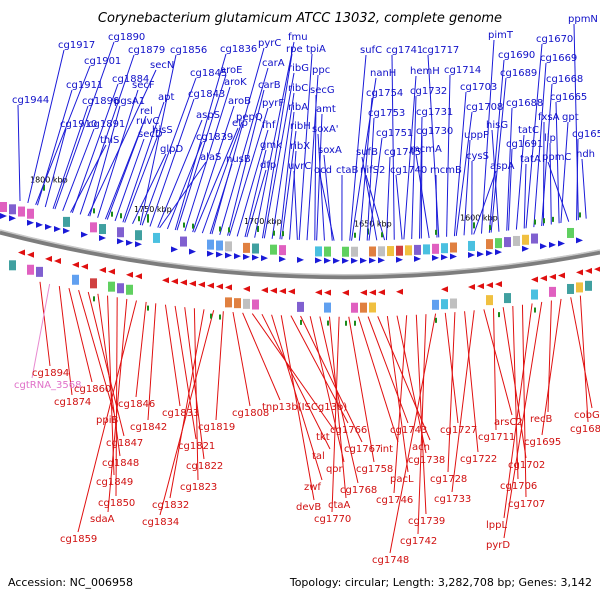 This screenshot has width=600, height=600. Describe the element at coordinates (358, 490) in the screenshot. I see `gene-label-cg1768: cg1768` at that location.